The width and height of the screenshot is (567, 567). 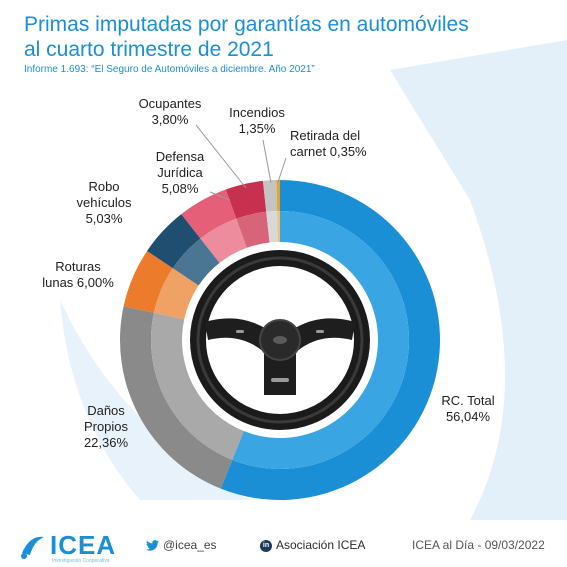 I want to click on slice-outer-ocupantes, so click(x=246, y=199).